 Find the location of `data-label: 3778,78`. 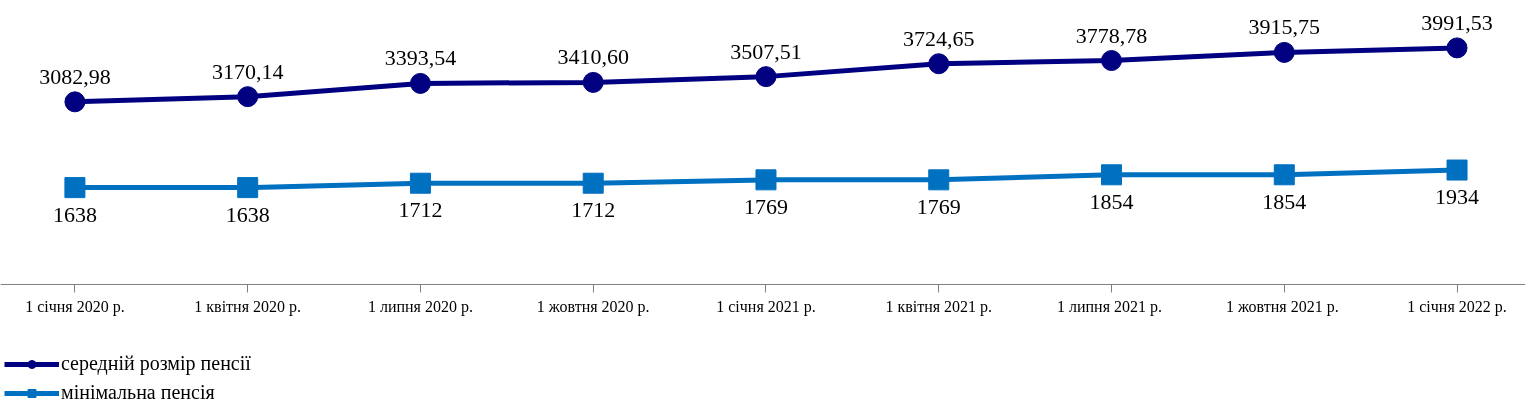

data-label: 3778,78 is located at coordinates (1111, 35).